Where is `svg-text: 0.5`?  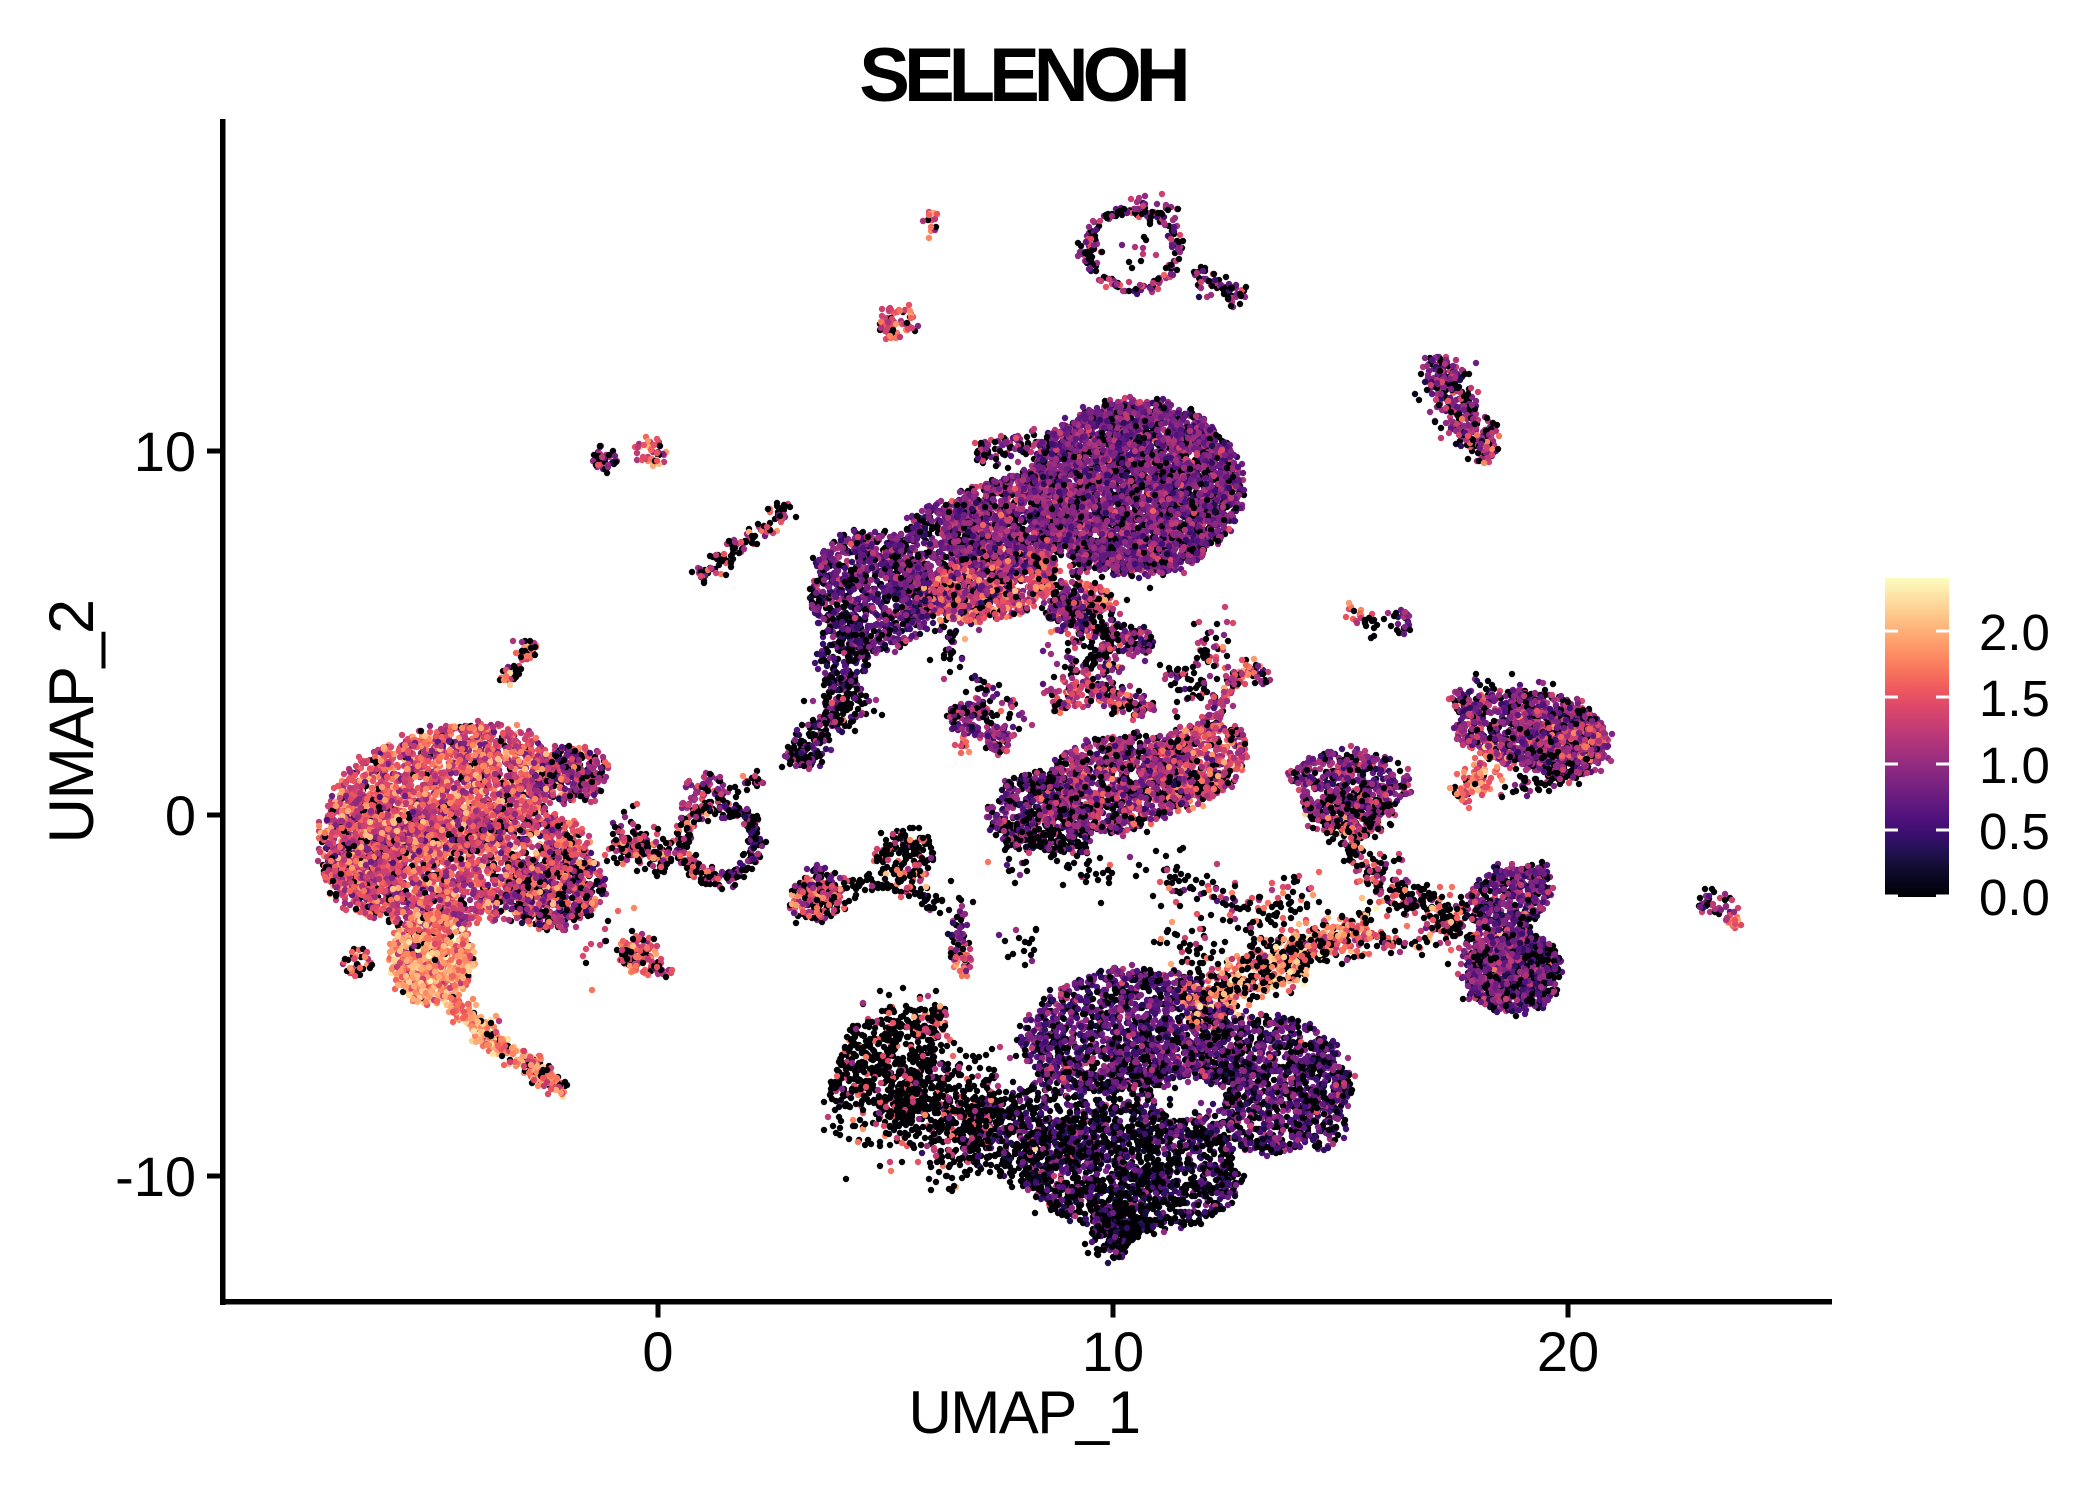 svg-text: 0.5 is located at coordinates (2014, 831).